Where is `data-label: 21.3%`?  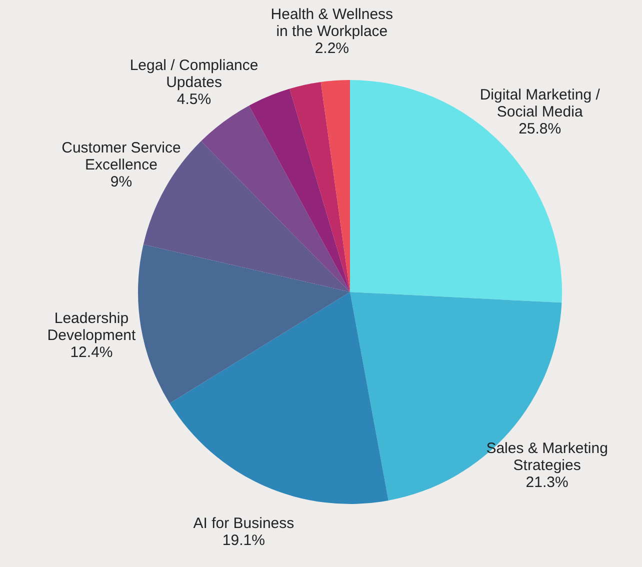 data-label: 21.3% is located at coordinates (547, 482).